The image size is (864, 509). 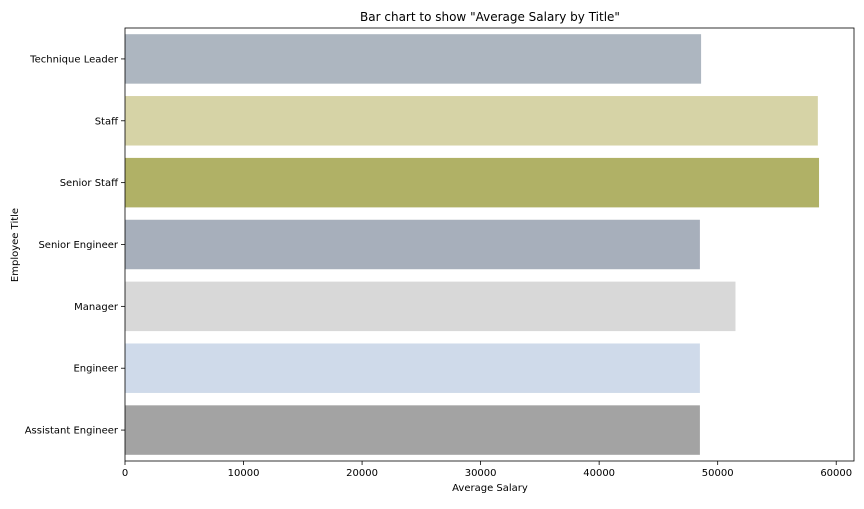 What do you see at coordinates (490, 488) in the screenshot?
I see `x-axis-label: Average Salary` at bounding box center [490, 488].